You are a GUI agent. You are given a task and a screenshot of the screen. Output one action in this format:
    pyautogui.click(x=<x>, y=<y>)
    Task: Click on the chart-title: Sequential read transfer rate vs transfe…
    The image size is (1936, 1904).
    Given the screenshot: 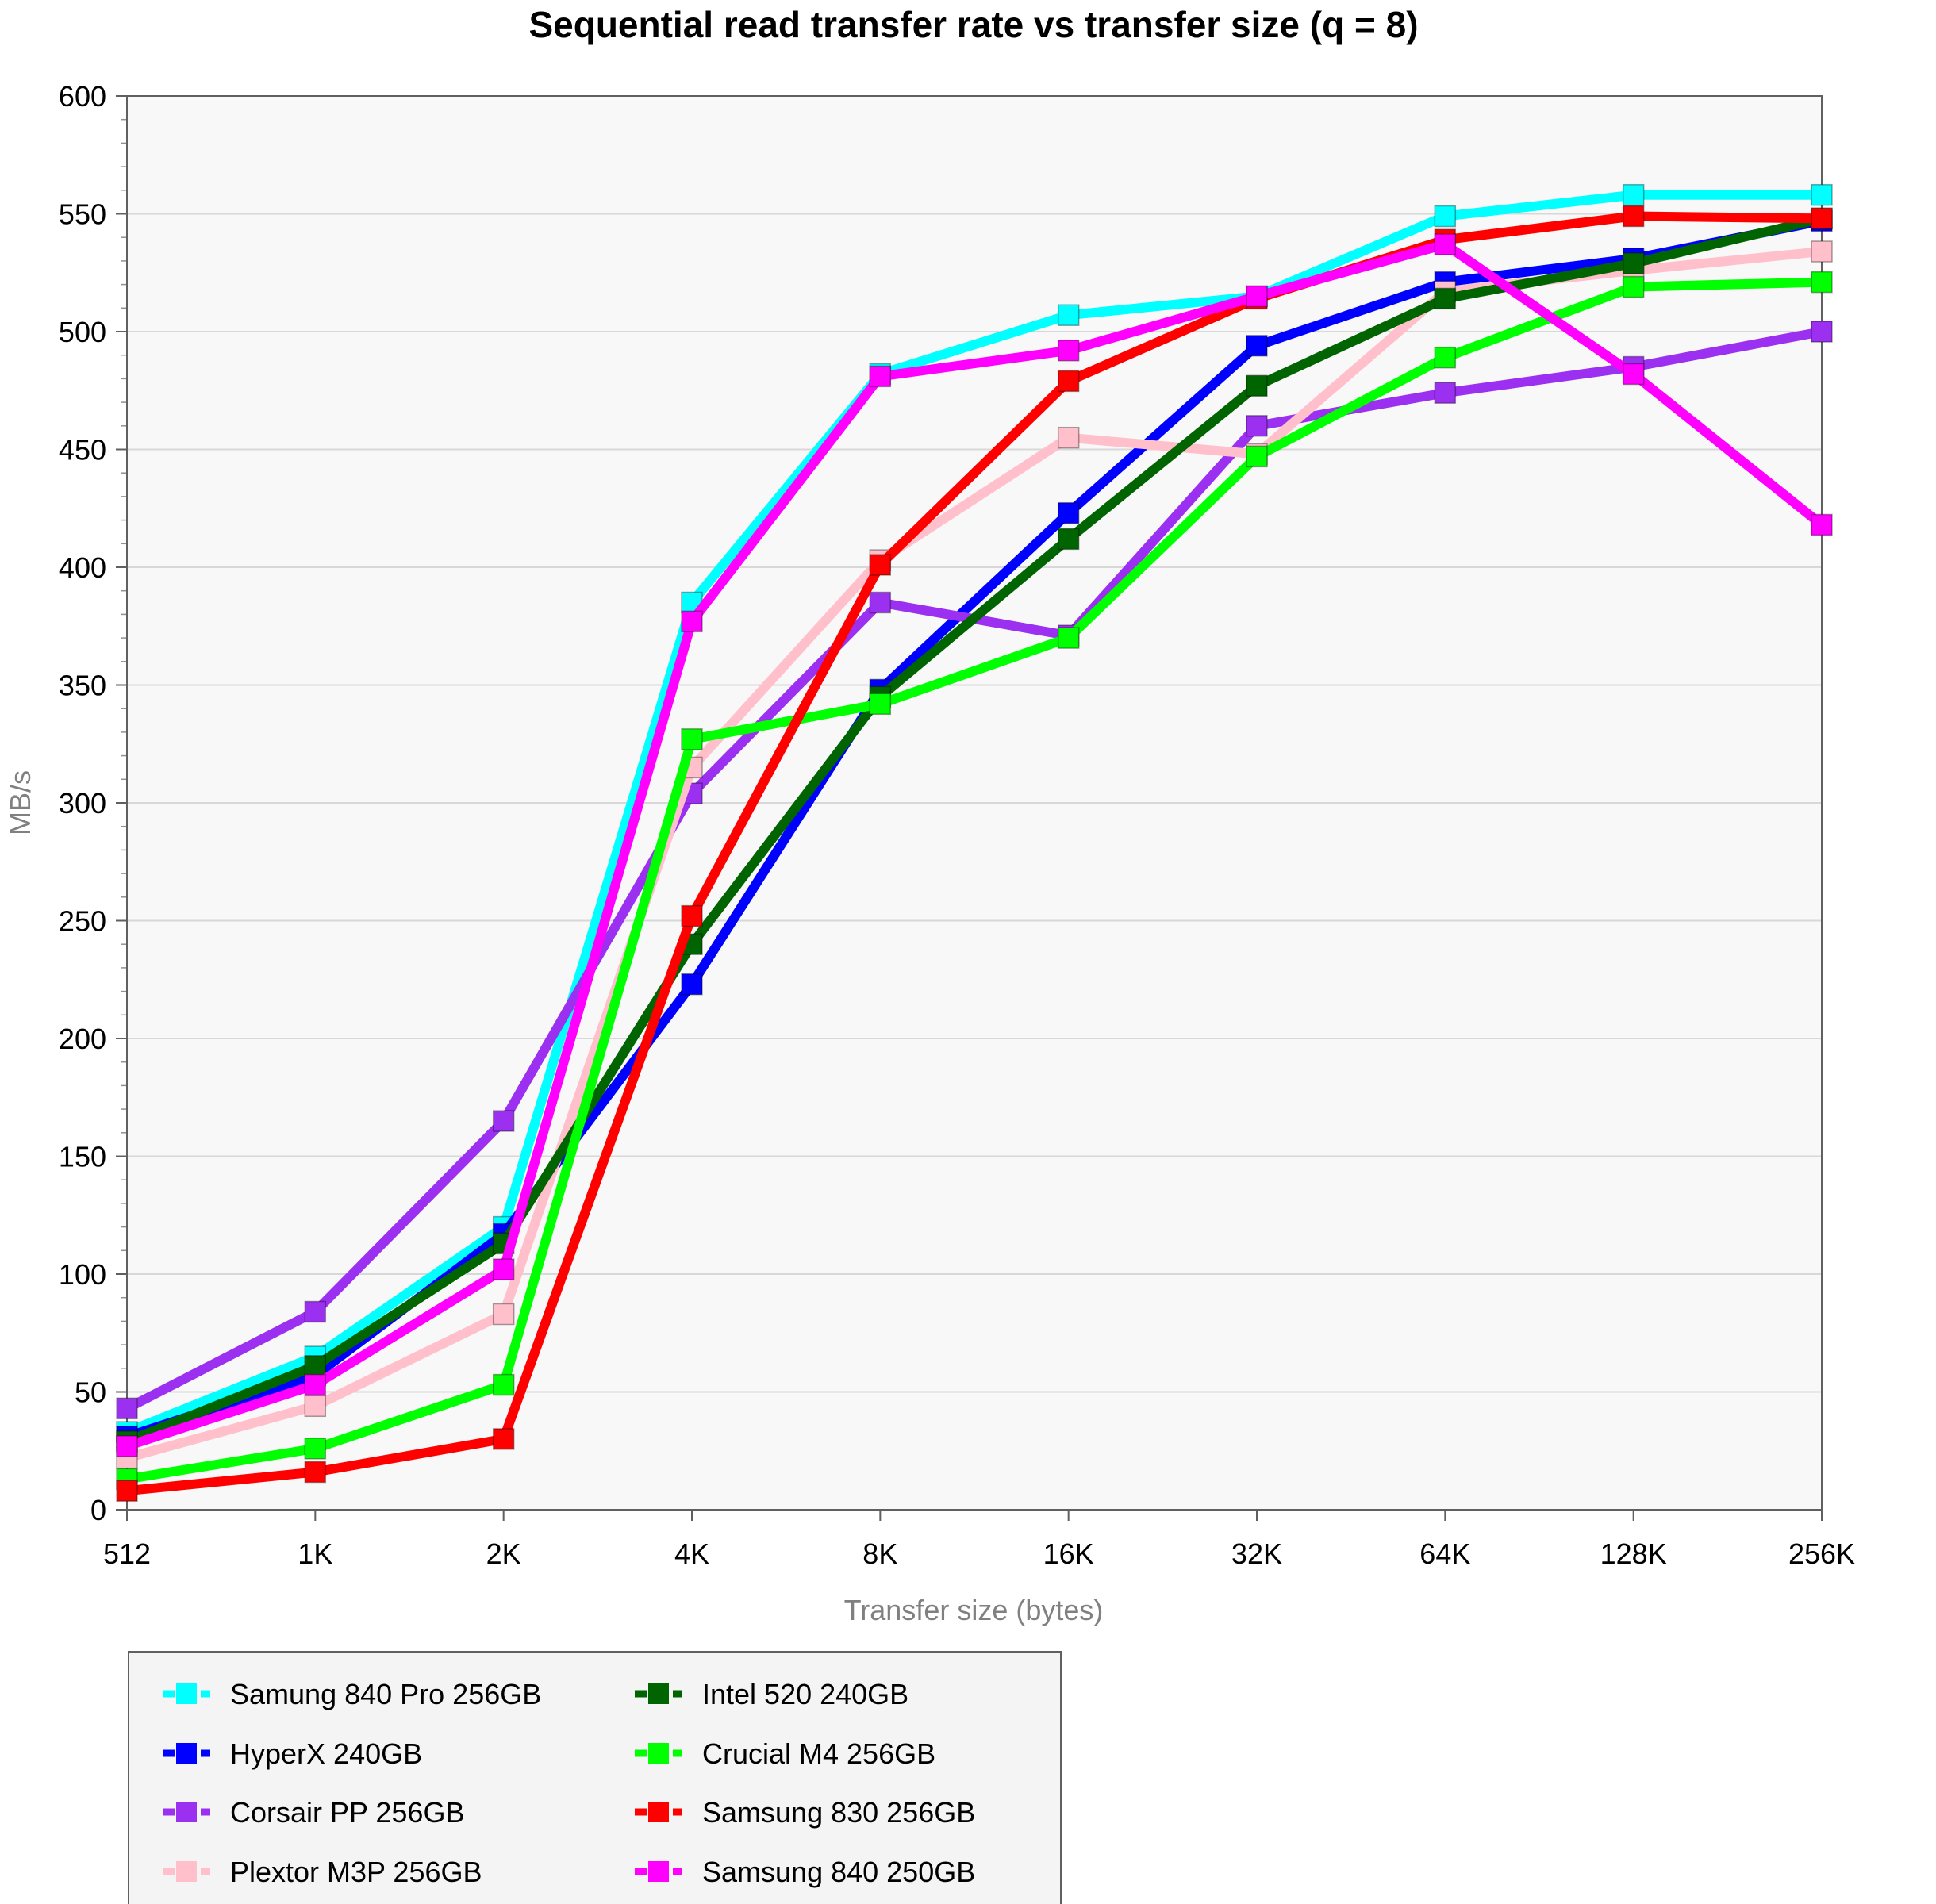 What is the action you would take?
    pyautogui.click(x=973, y=24)
    